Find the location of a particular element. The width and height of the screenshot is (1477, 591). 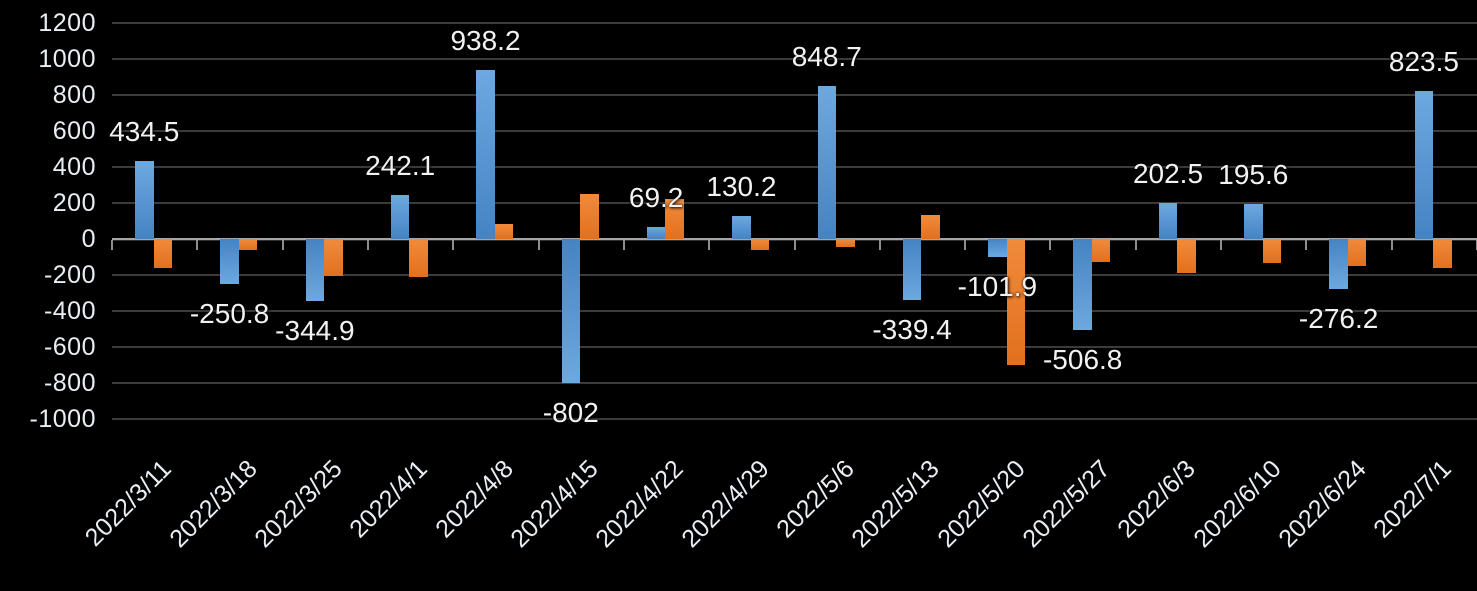

y-axis-tick-label: 1200 is located at coordinates (67, 23).